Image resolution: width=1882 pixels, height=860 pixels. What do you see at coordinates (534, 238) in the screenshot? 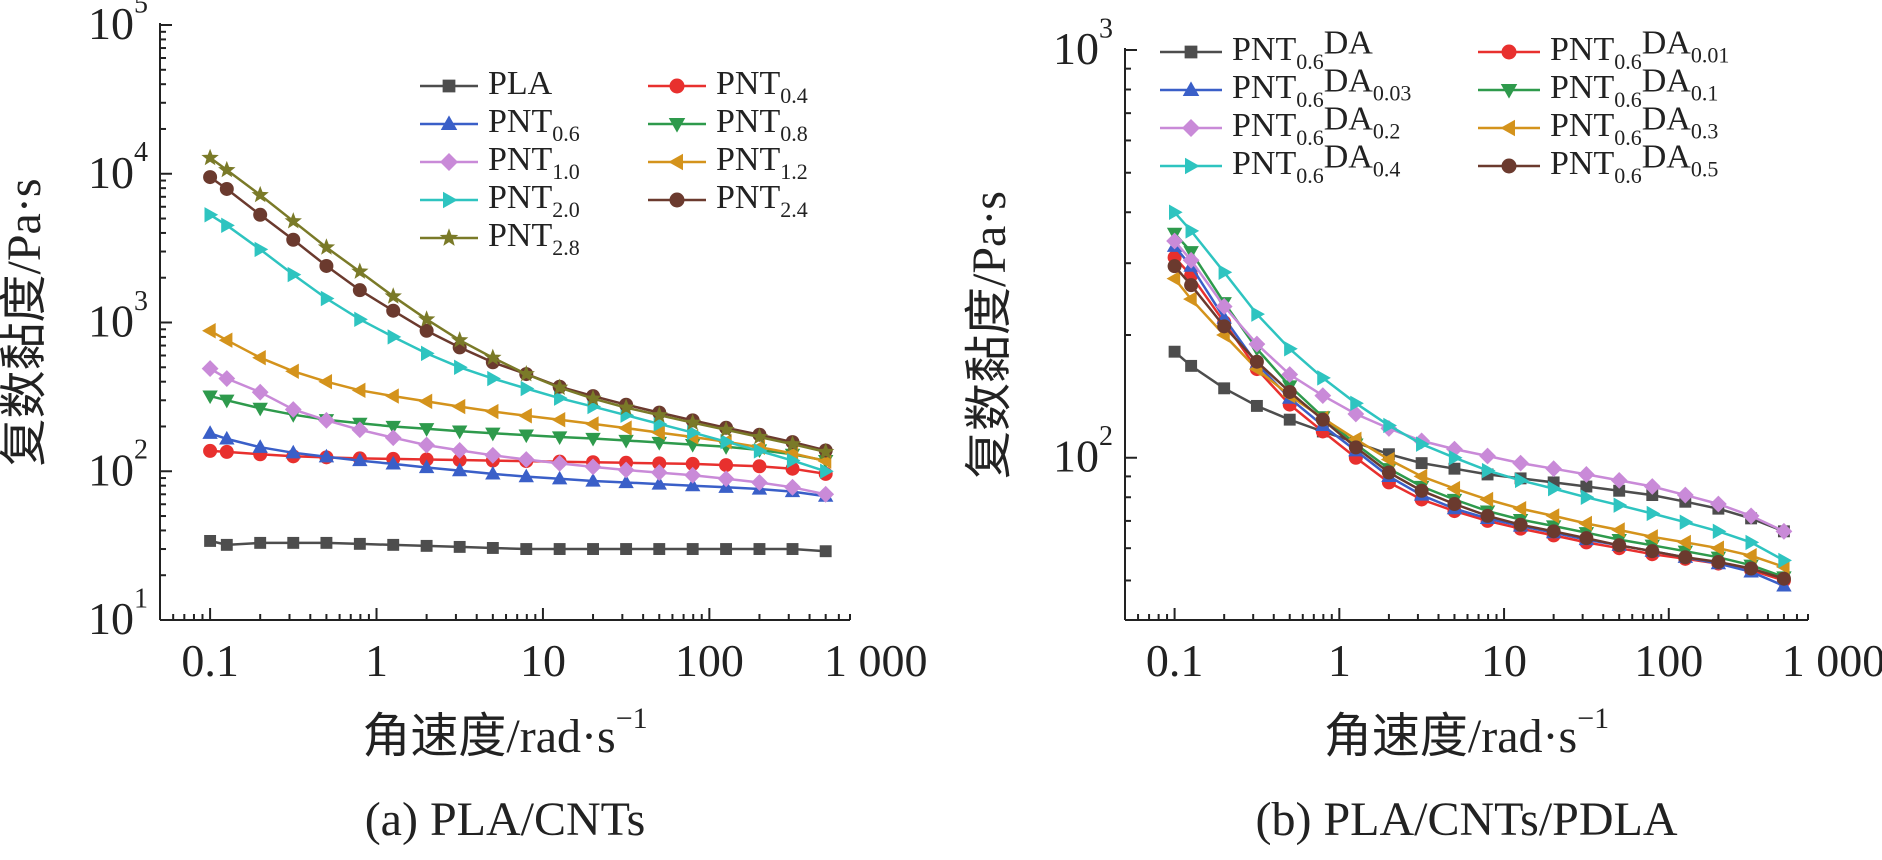
I see `legend-label: PNT2.8` at bounding box center [534, 238].